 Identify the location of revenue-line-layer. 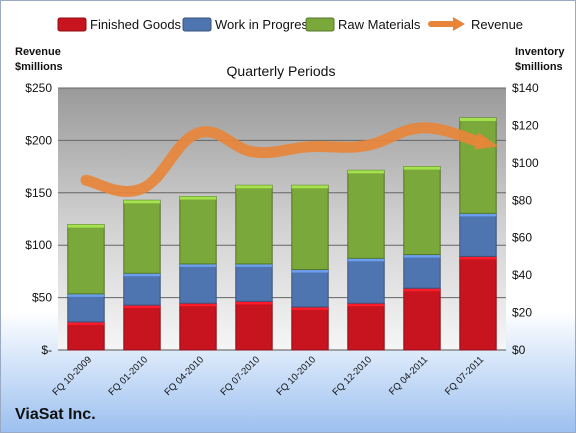
(289, 160).